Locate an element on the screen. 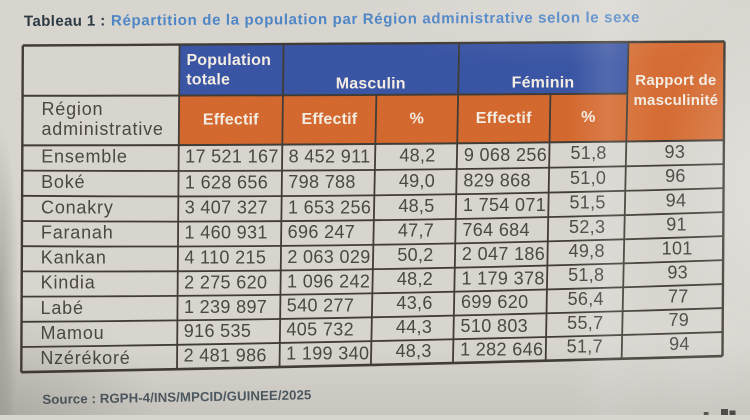 The width and height of the screenshot is (750, 420). svg-text: 1 754 071 is located at coordinates (504, 205).